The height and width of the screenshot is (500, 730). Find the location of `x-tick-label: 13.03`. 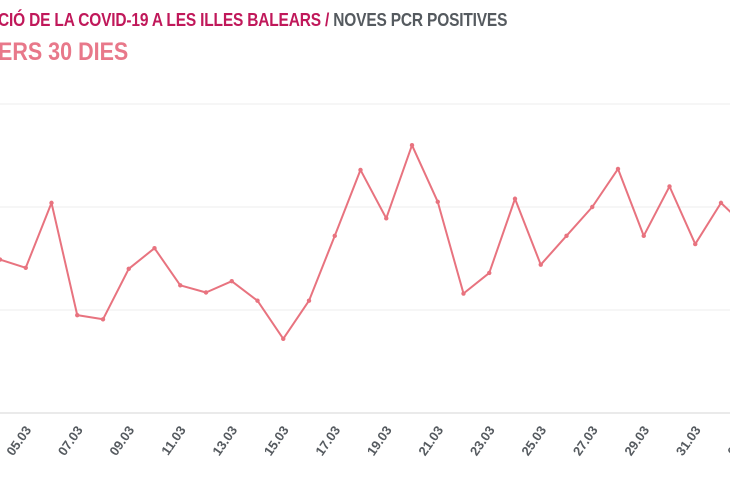

x-tick-label: 13.03 is located at coordinates (224, 440).